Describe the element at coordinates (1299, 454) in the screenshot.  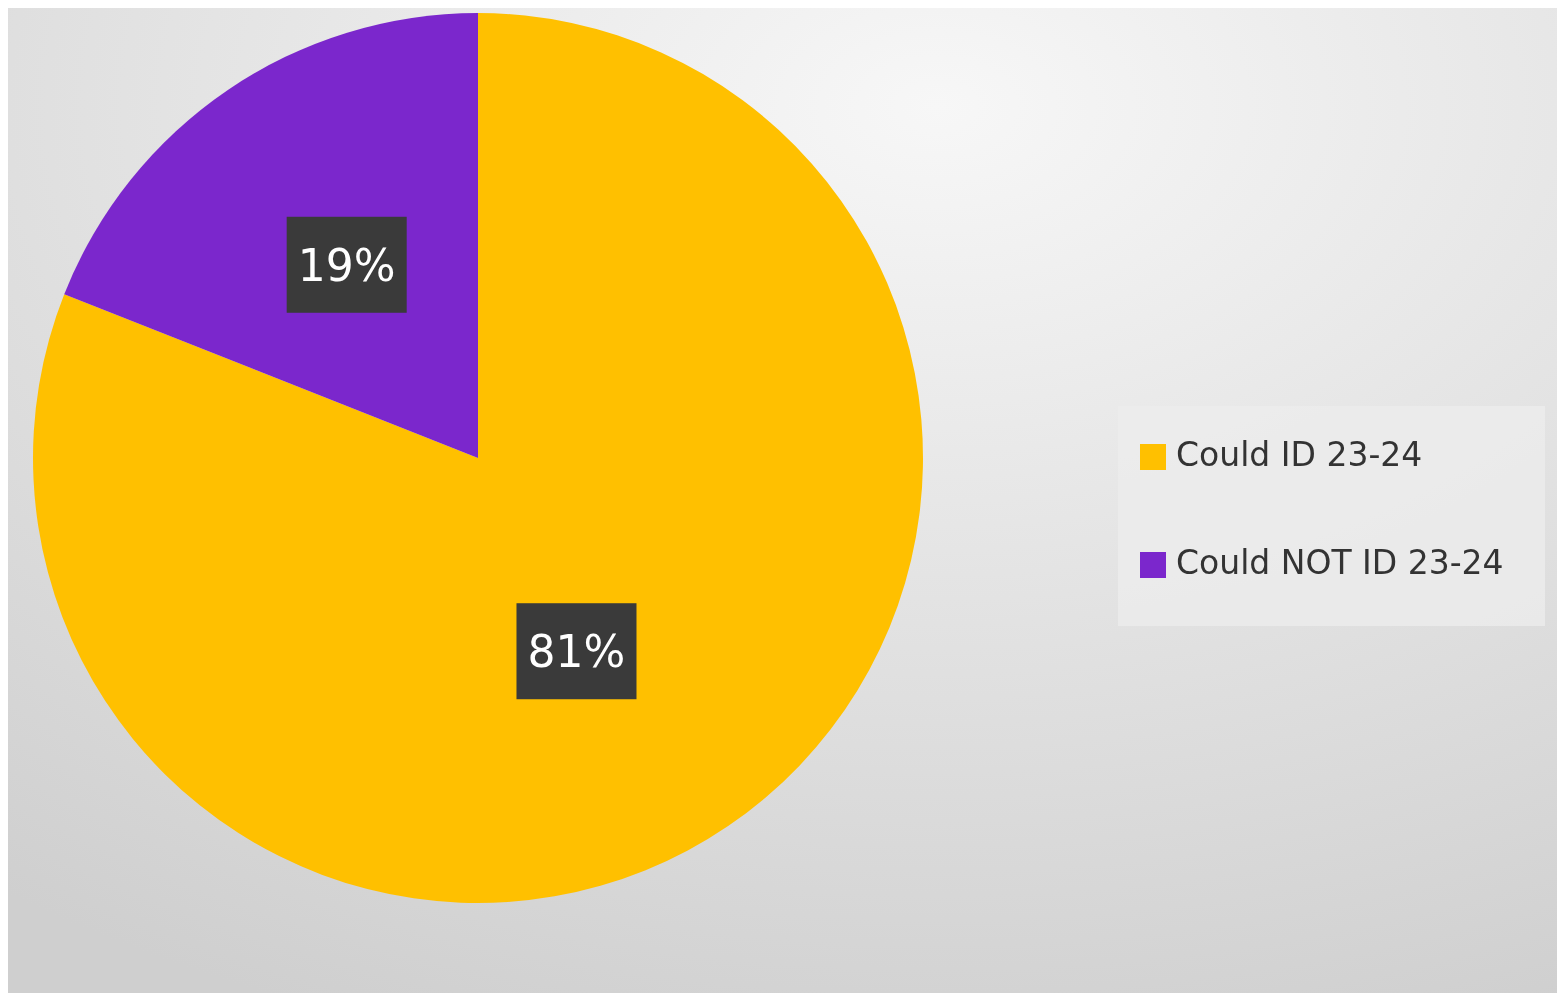
I see `legend-label: Could ID 23-24` at that location.